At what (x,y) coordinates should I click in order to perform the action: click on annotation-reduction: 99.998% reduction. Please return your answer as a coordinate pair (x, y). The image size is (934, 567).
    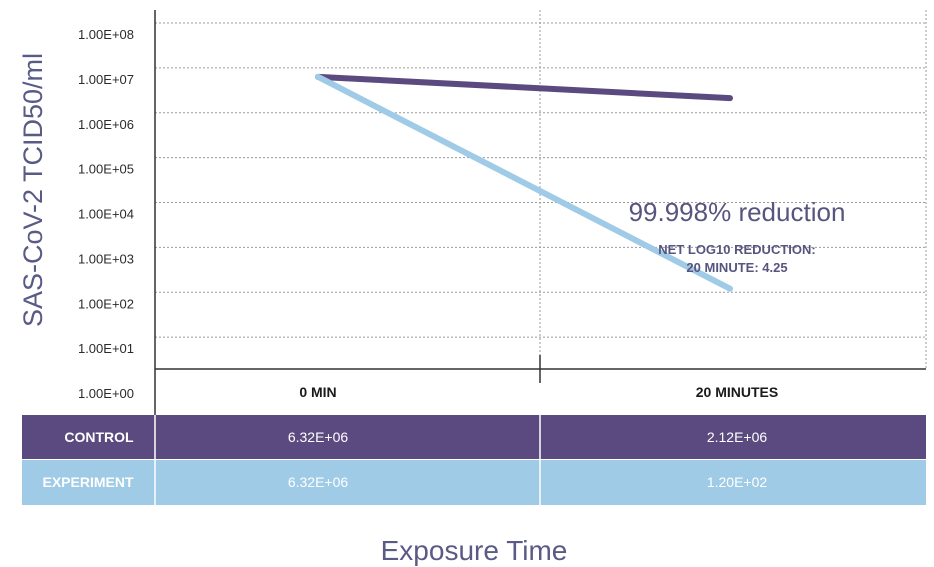
    Looking at the image, I should click on (737, 212).